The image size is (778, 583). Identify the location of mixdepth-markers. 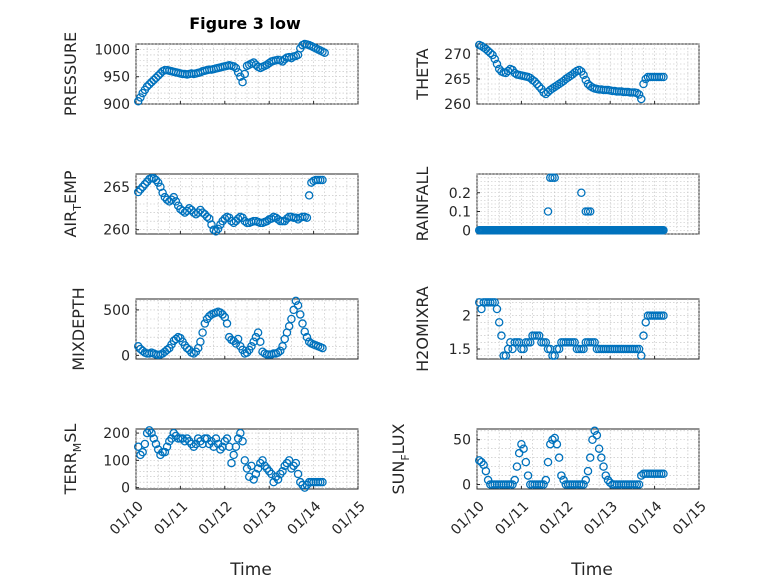
(230, 328).